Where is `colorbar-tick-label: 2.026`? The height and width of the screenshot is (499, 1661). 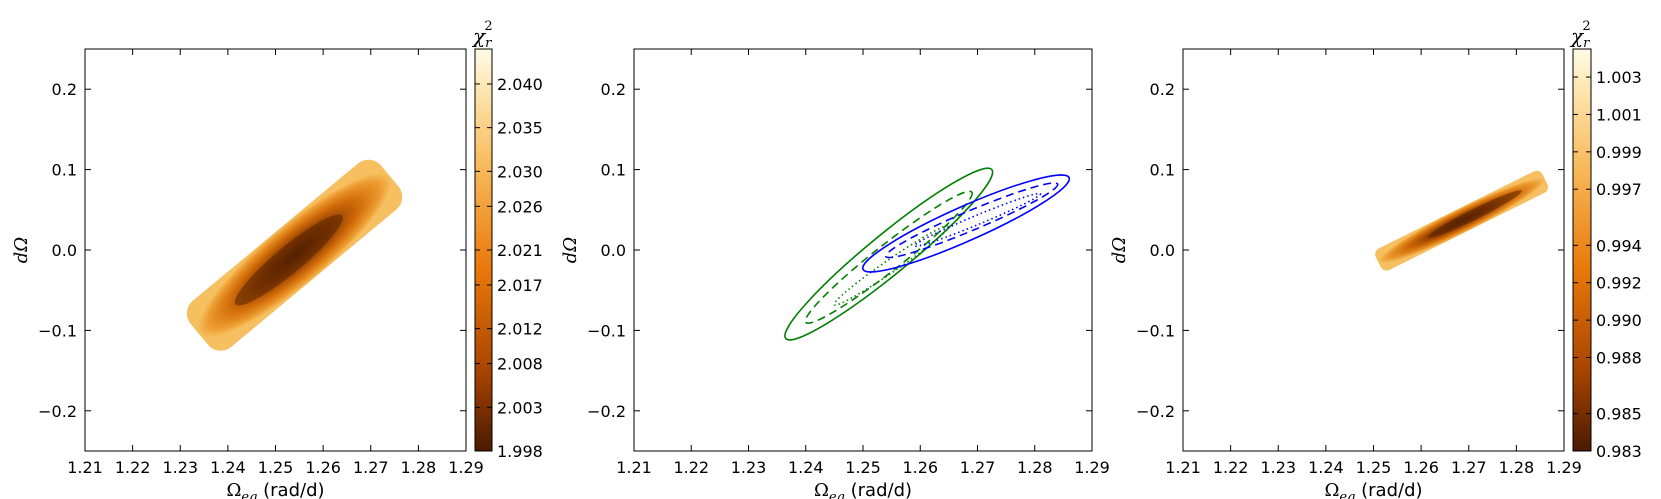
colorbar-tick-label: 2.026 is located at coordinates (520, 206).